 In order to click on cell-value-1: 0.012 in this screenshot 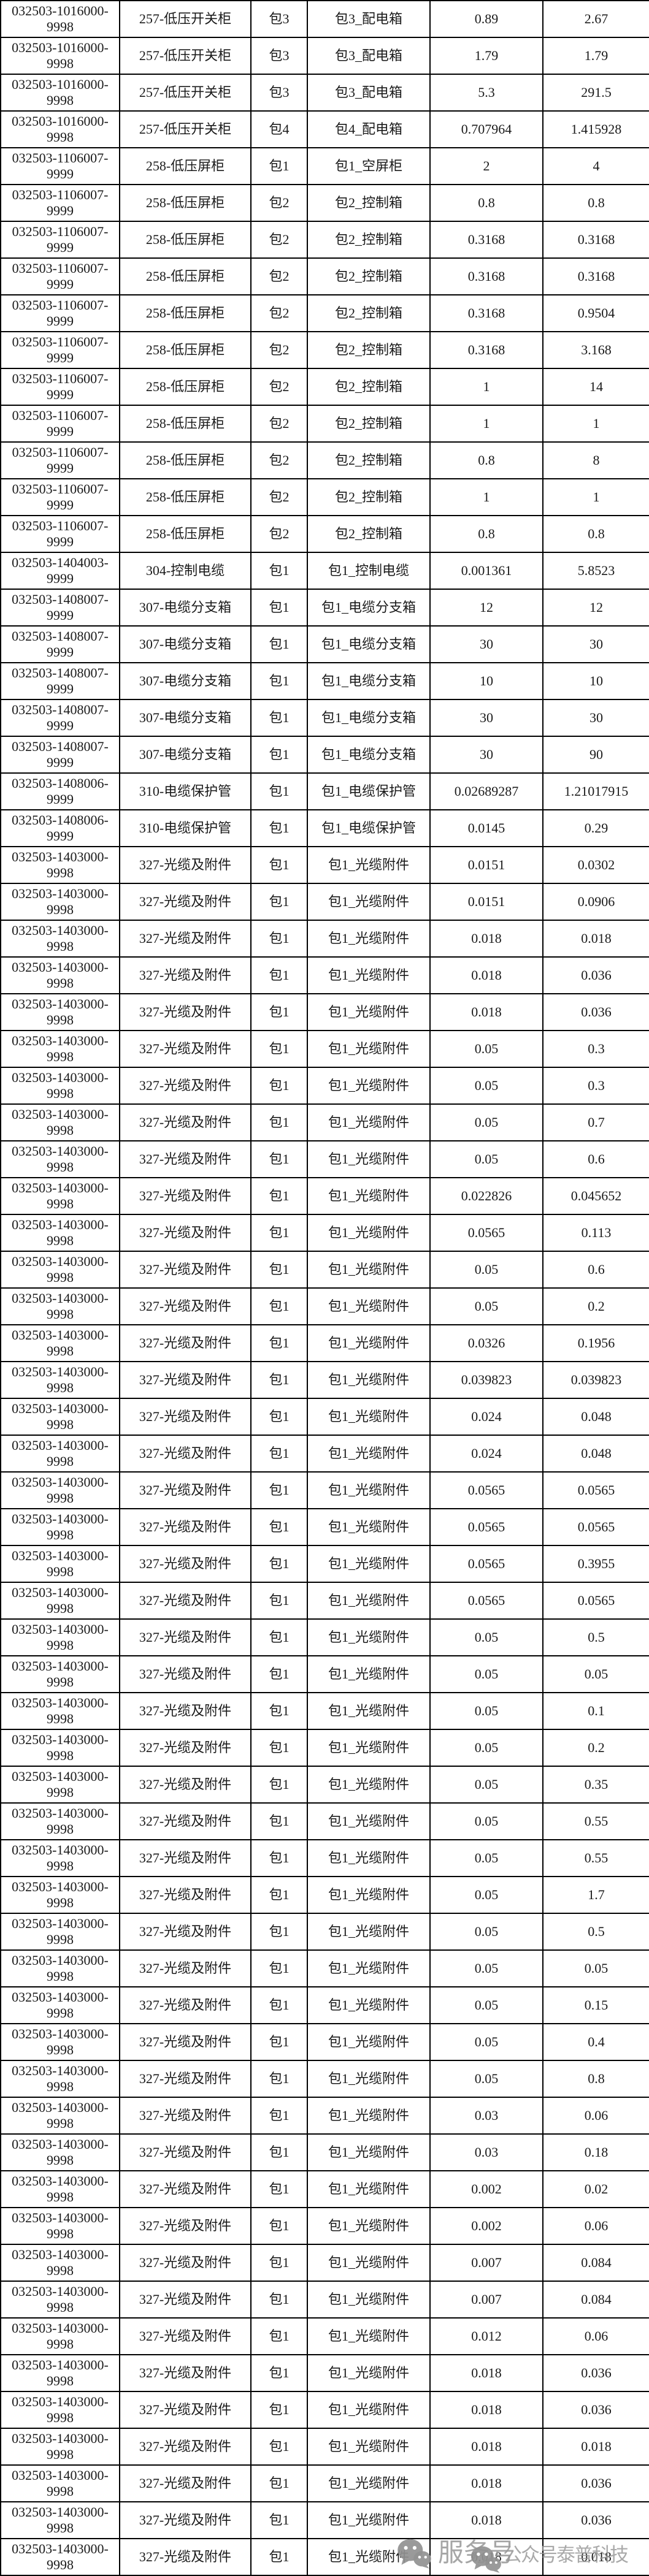, I will do `click(486, 2336)`.